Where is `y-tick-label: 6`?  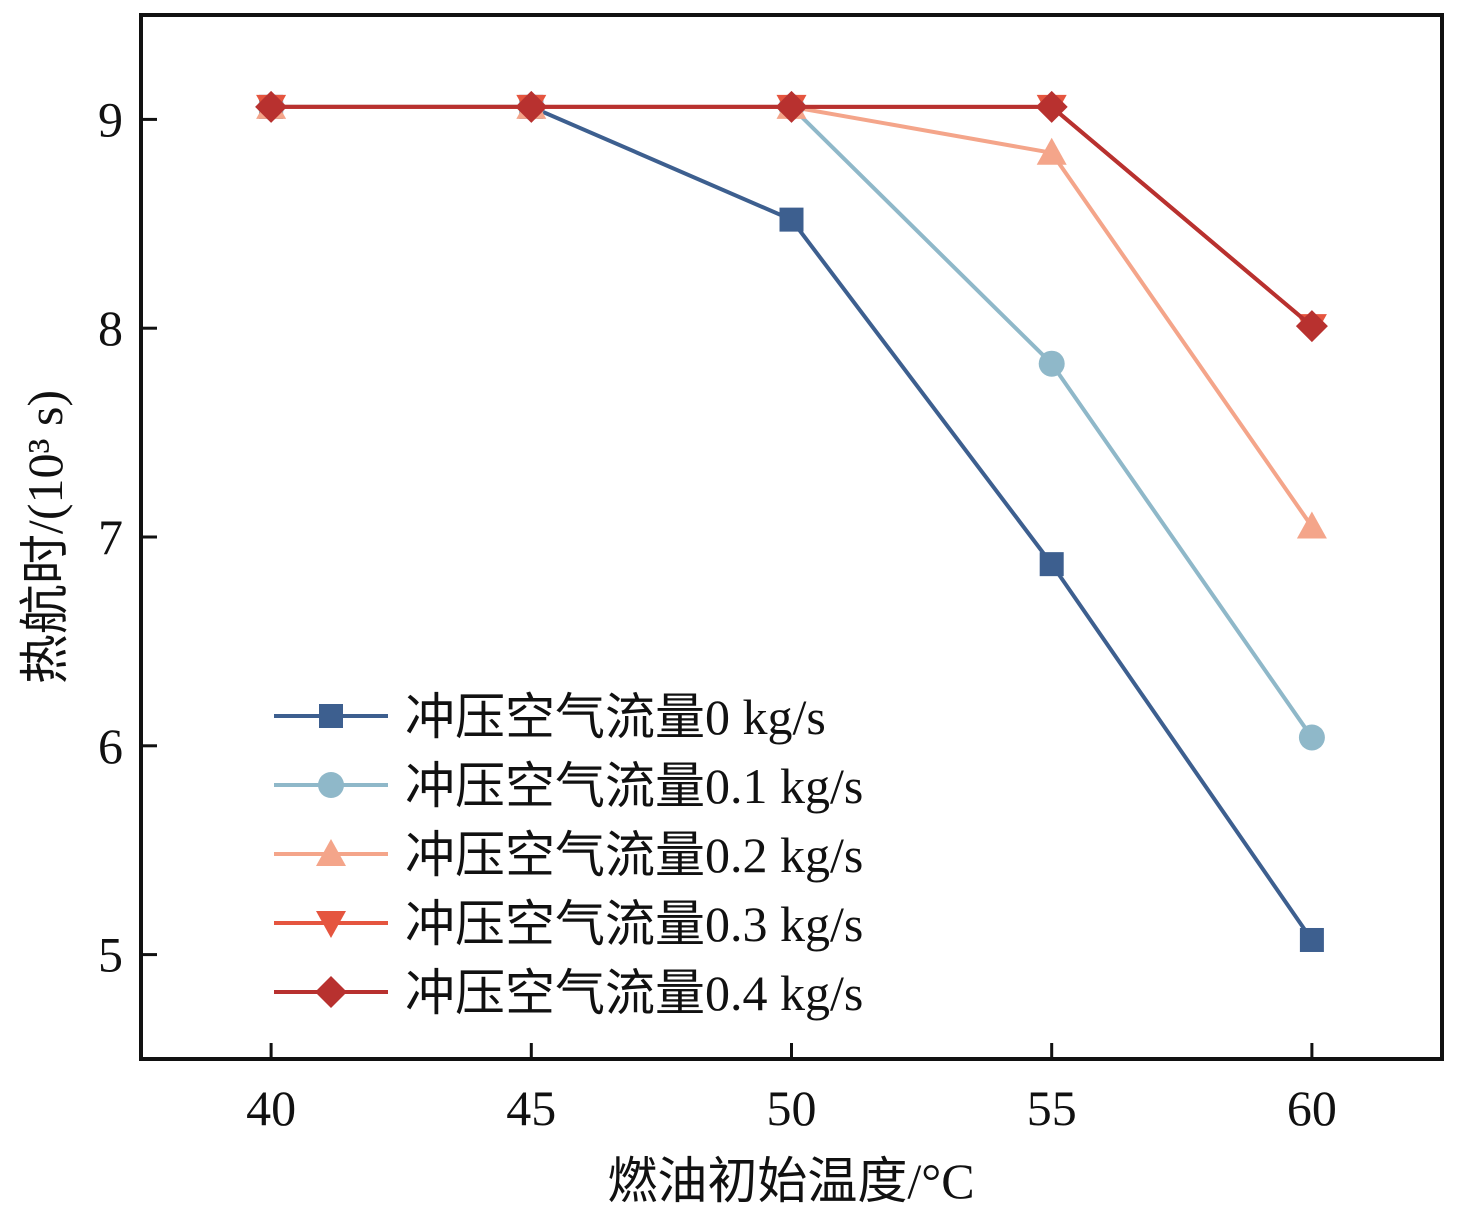 y-tick-label: 6 is located at coordinates (110, 746).